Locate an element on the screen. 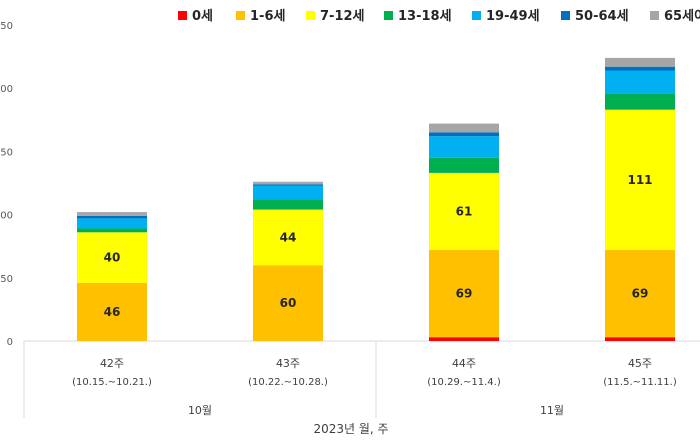 The image size is (700, 440). legend-label: 1-6세 is located at coordinates (267, 16).